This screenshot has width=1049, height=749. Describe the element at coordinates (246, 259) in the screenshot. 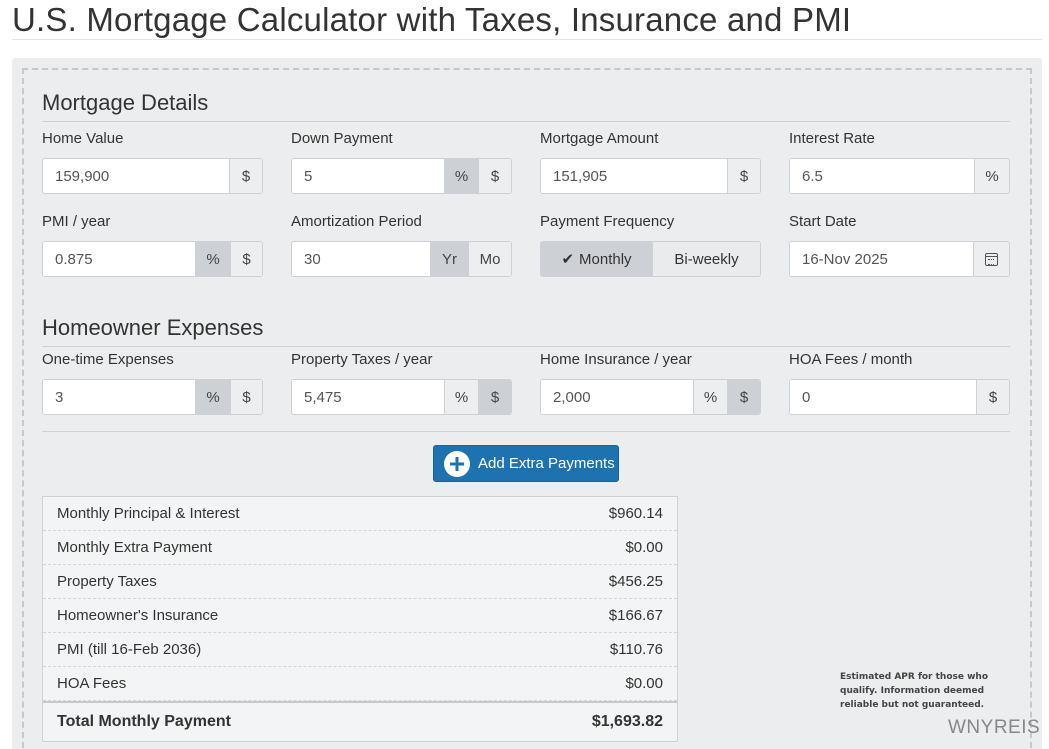

I see `pmi-dollar-toggle: $` at that location.